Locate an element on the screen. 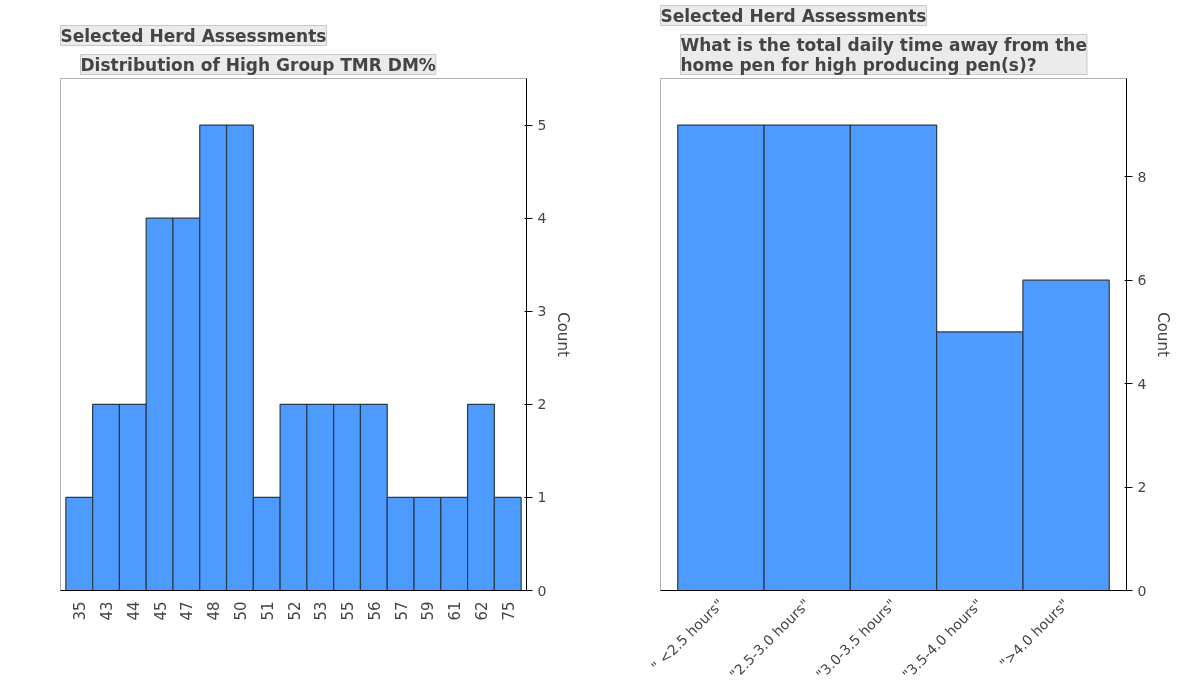  x-tick-label: 50 is located at coordinates (240, 611).